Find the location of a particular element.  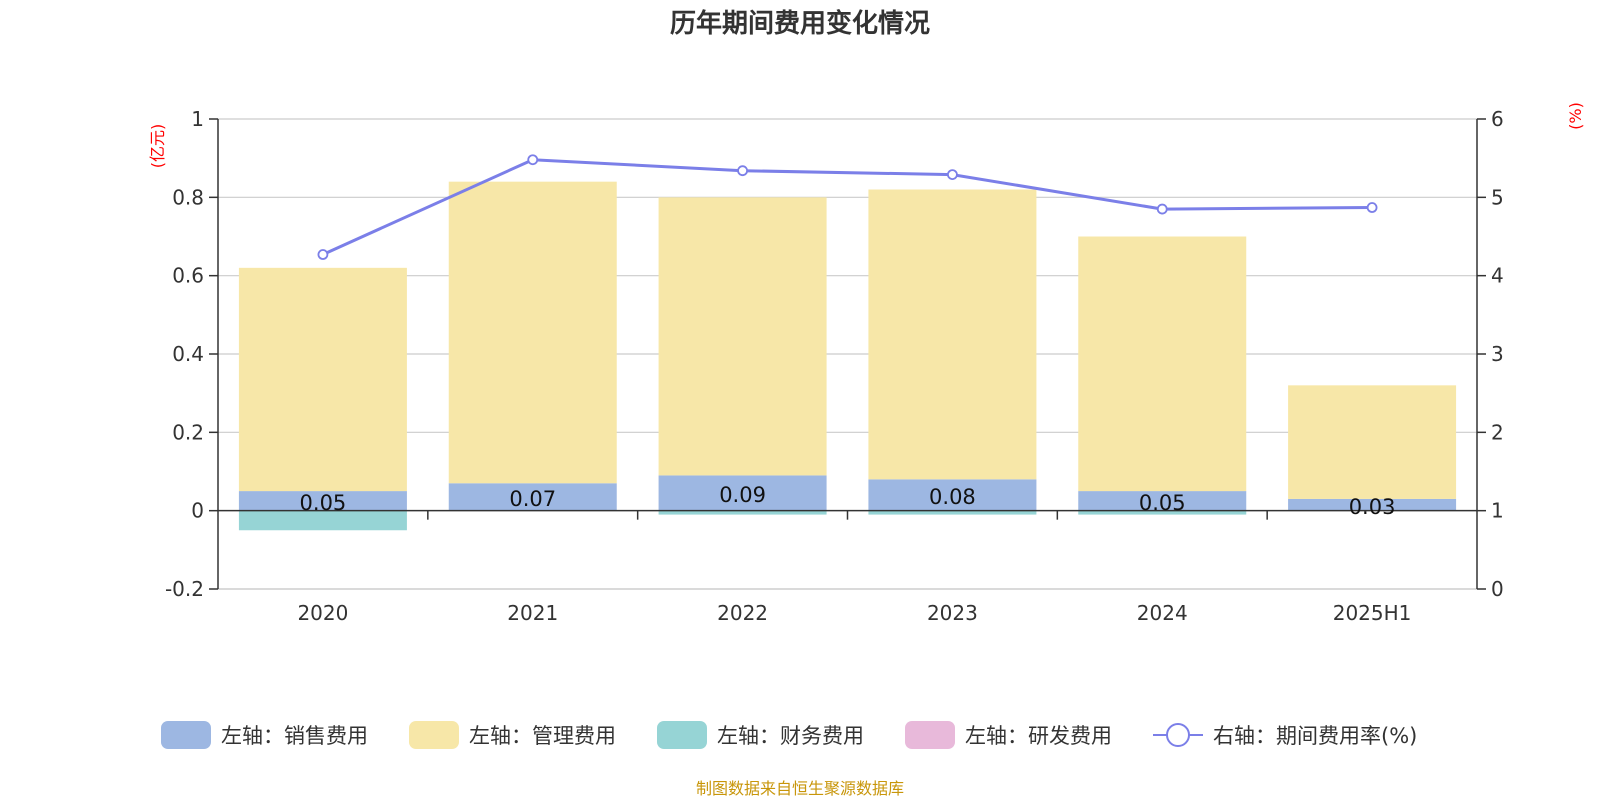

x-axis-tick-label: 2025H1 is located at coordinates (1372, 613).